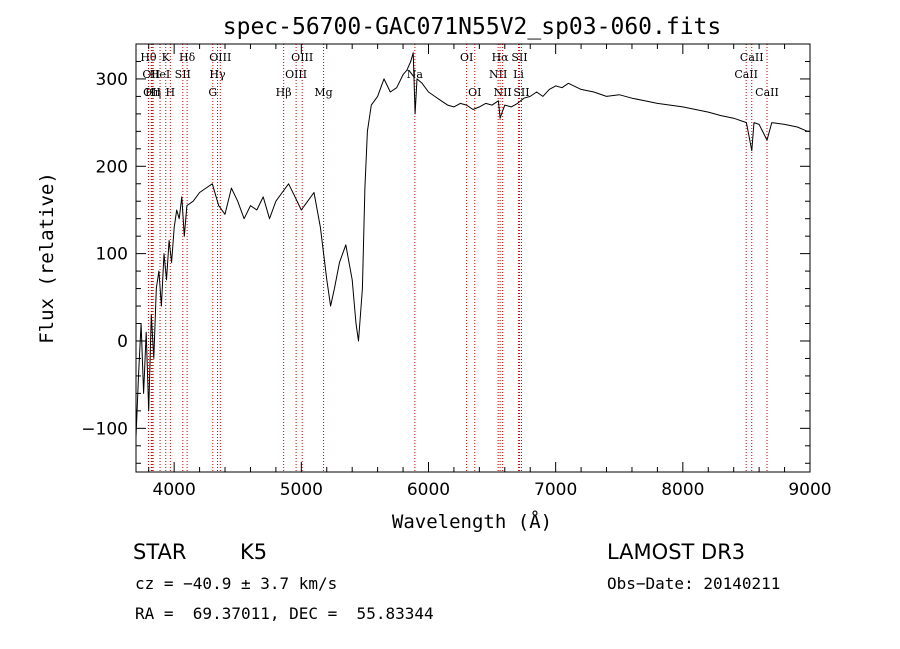 This screenshot has height=649, width=900. I want to click on marker-label-9: G, so click(212, 92).